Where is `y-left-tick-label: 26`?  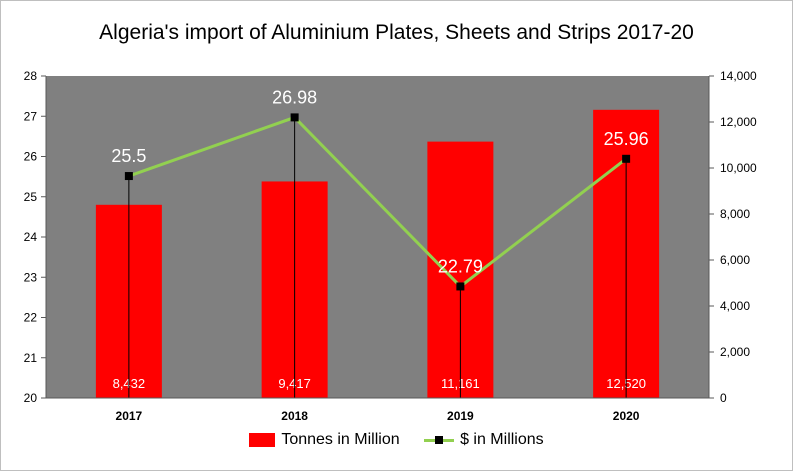
y-left-tick-label: 26 is located at coordinates (31, 157).